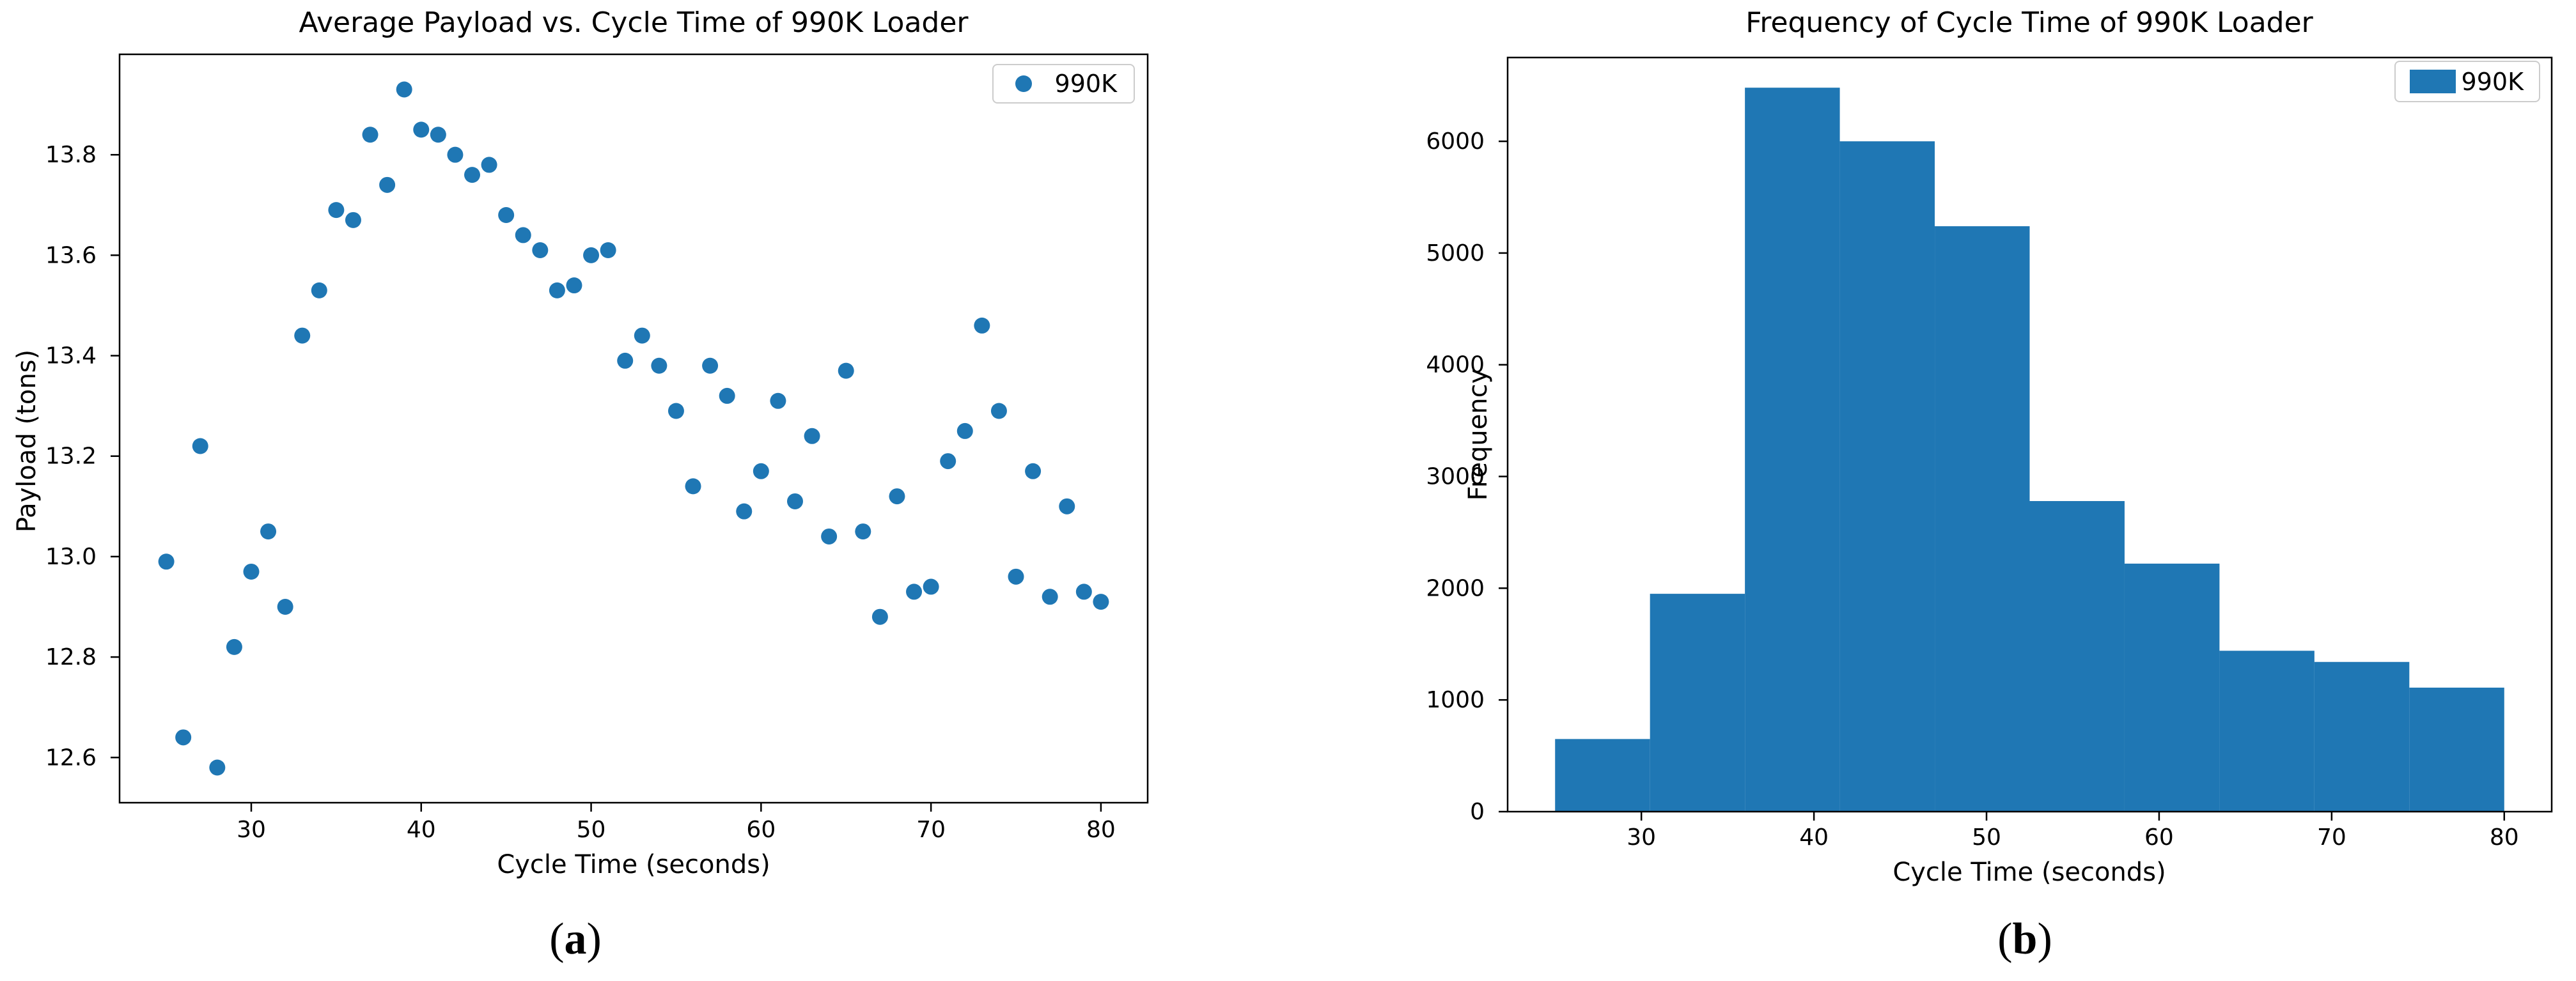 This screenshot has height=981, width=2576. Describe the element at coordinates (71, 155) in the screenshot. I see `y-tick-label: 13.8` at that location.